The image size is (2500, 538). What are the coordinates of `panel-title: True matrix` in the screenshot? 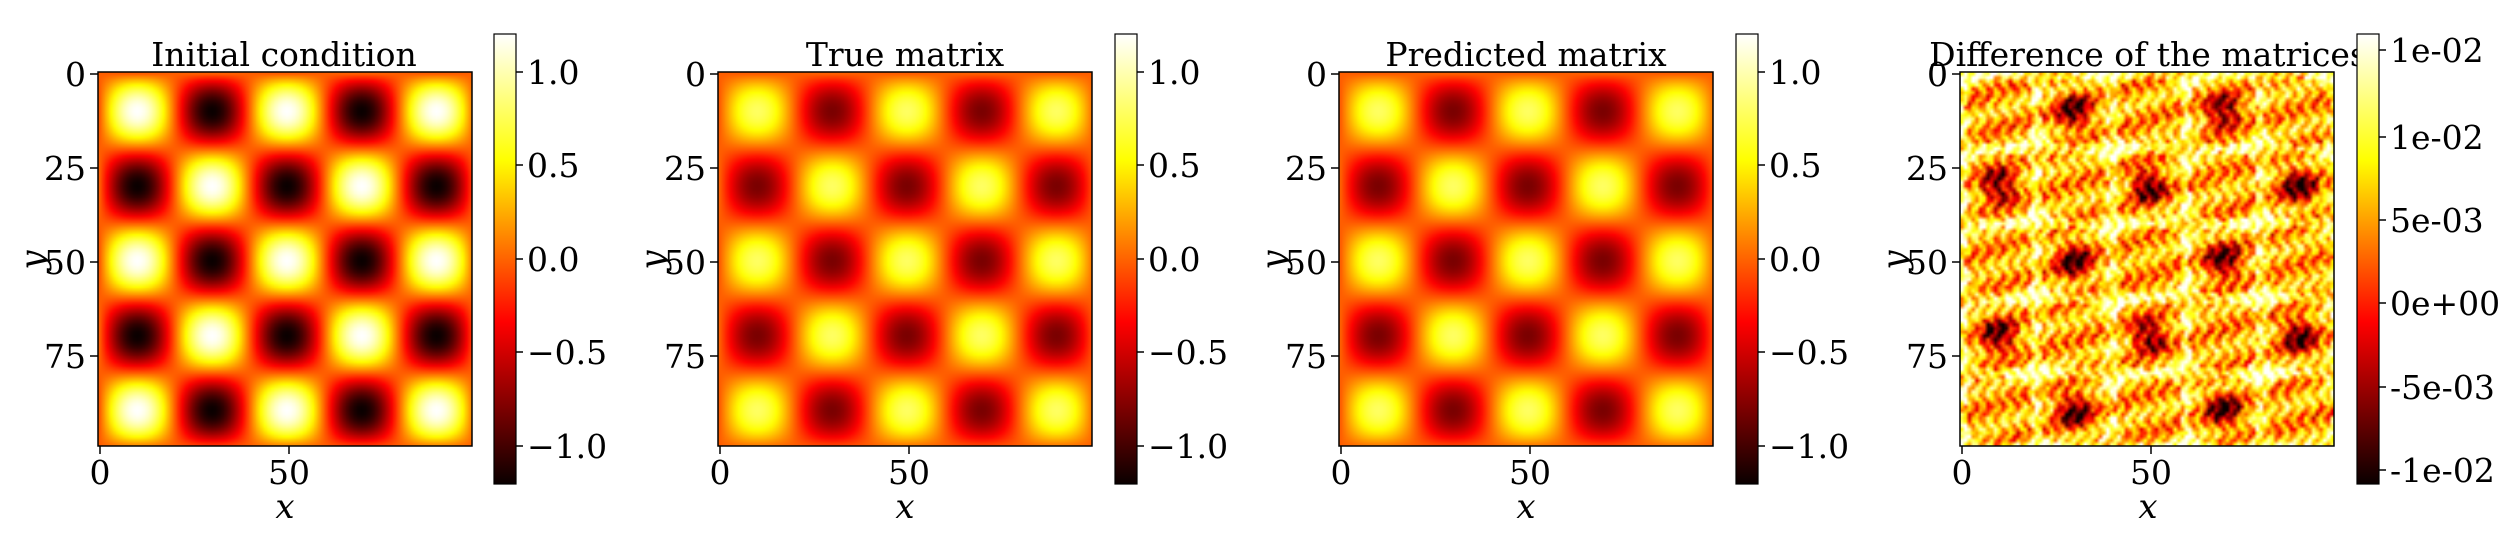 It's located at (905, 54).